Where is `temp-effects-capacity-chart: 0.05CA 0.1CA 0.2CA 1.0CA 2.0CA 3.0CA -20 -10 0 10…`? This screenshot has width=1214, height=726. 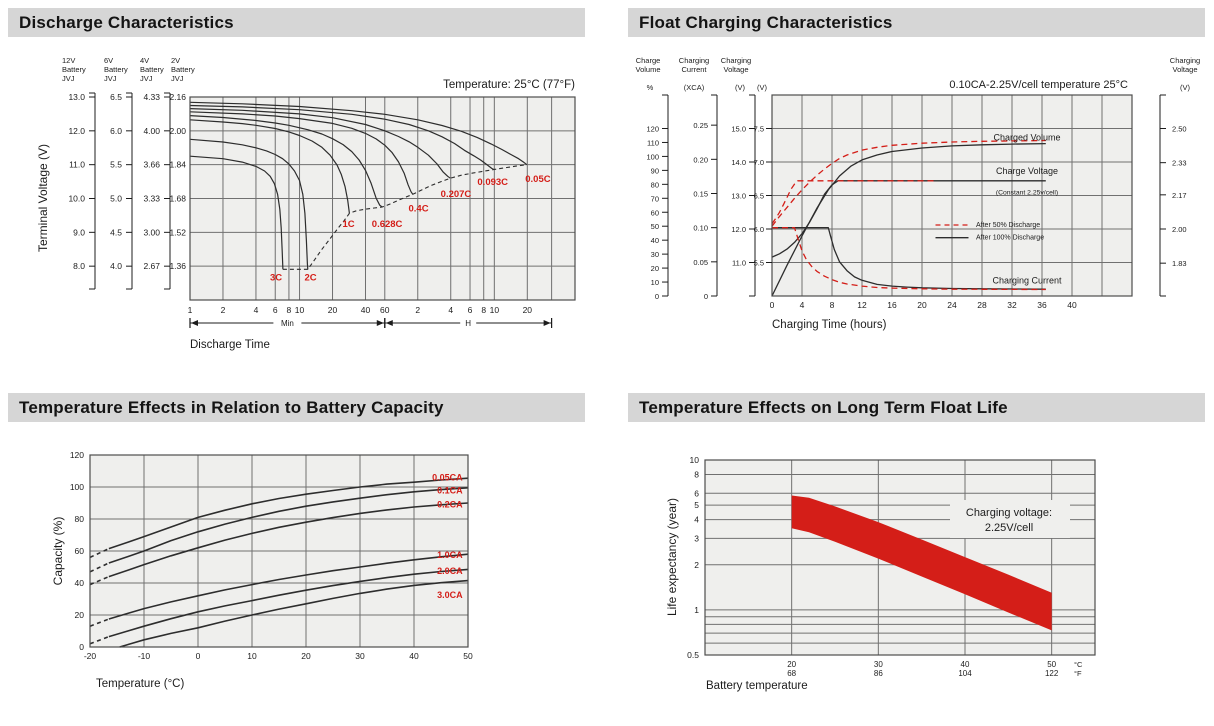
temp-effects-capacity-chart: 0.05CA 0.1CA 0.2CA 1.0CA 2.0CA 3.0CA -20 -10 0 10… is located at coordinates (262, 570).